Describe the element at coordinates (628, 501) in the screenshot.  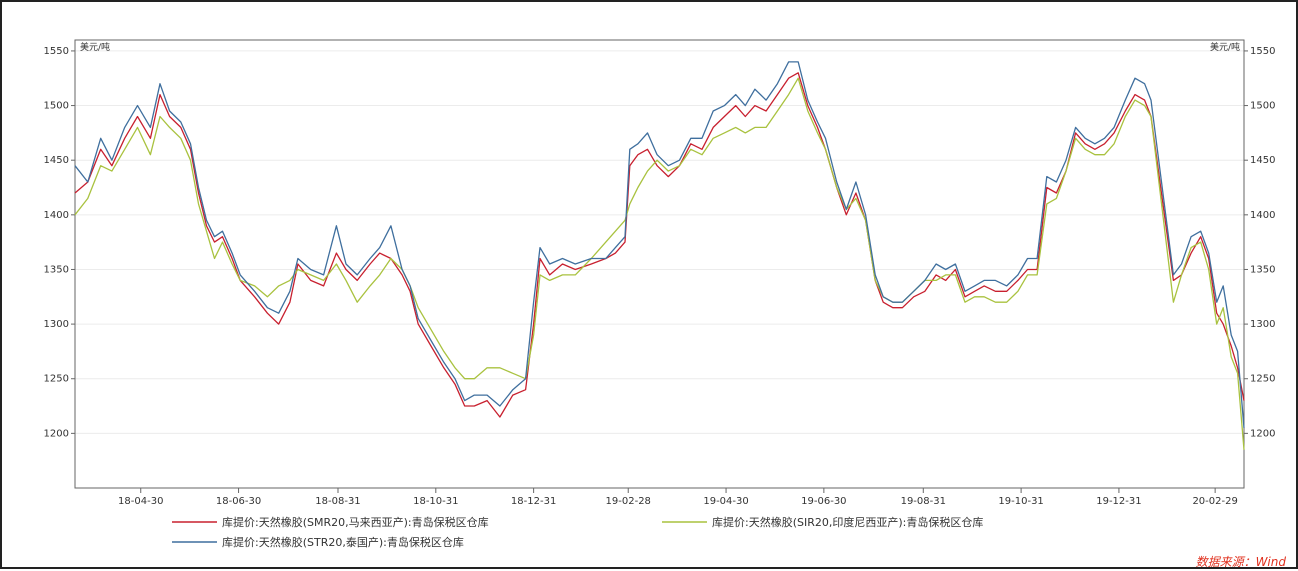
I see `x-tick-label: 19-02-28` at that location.